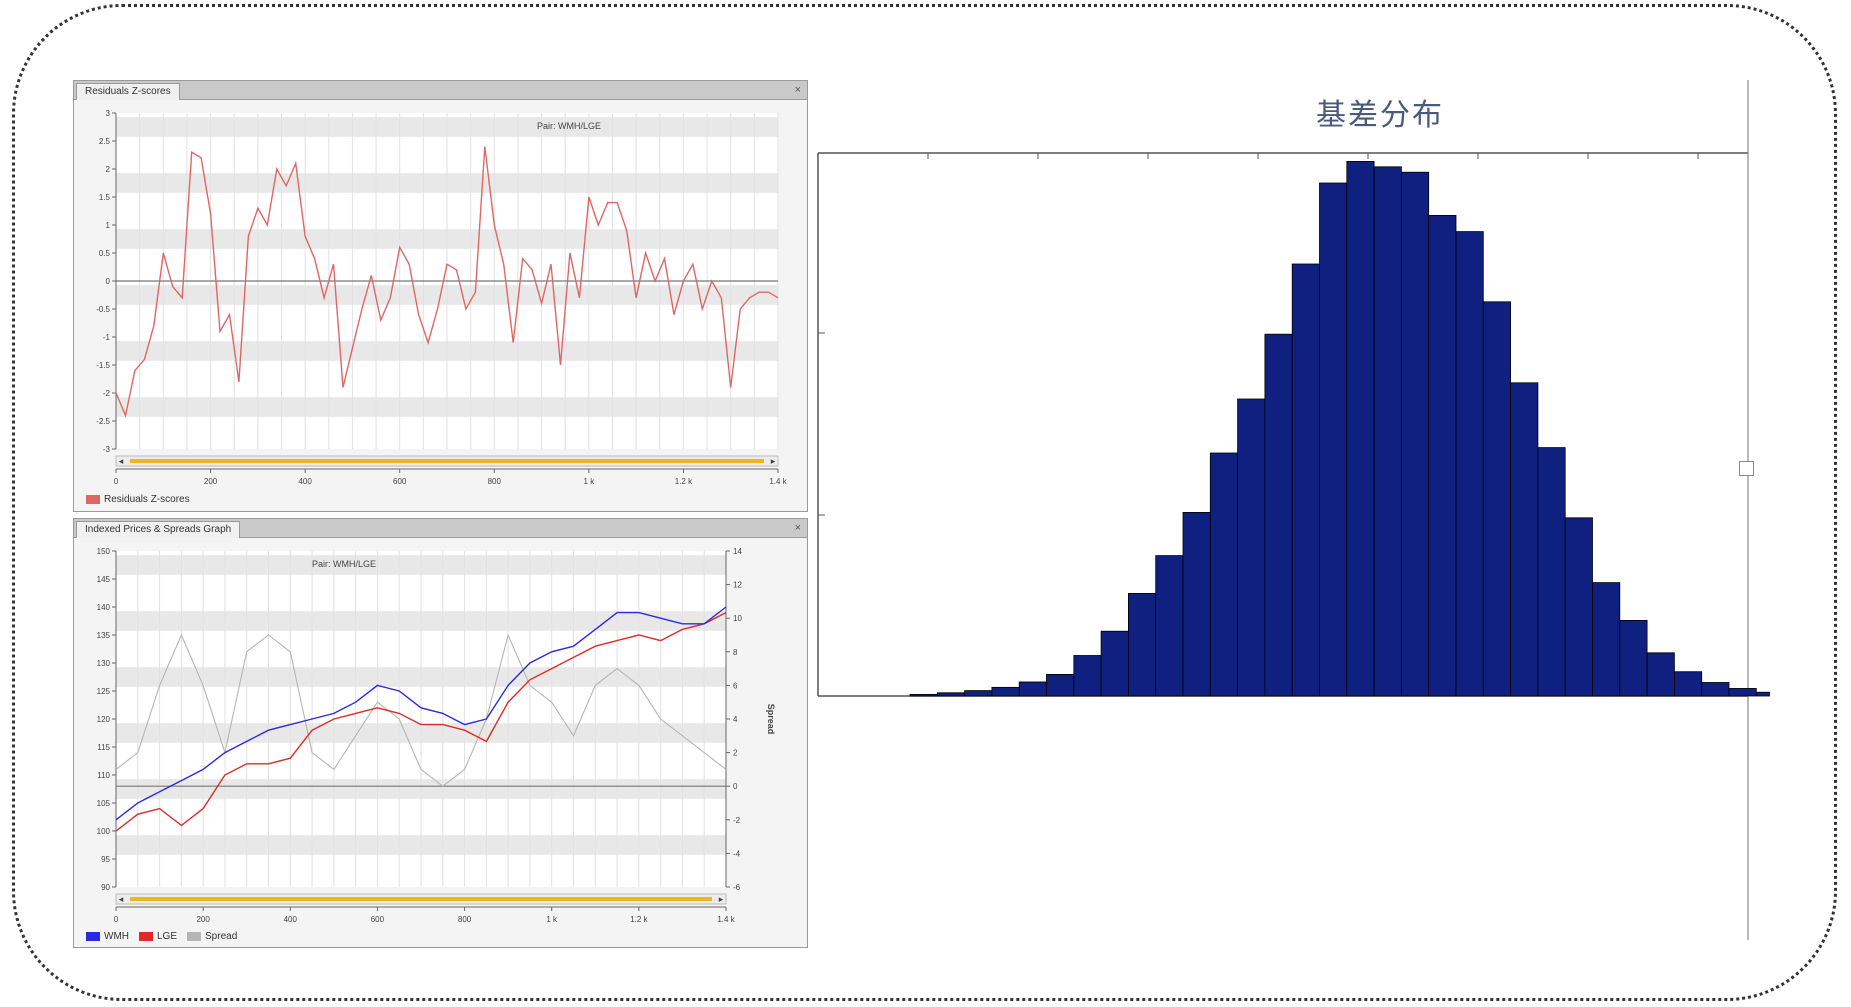 This screenshot has width=1851, height=1007. I want to click on y-tick-label: 0, so click(108, 281).